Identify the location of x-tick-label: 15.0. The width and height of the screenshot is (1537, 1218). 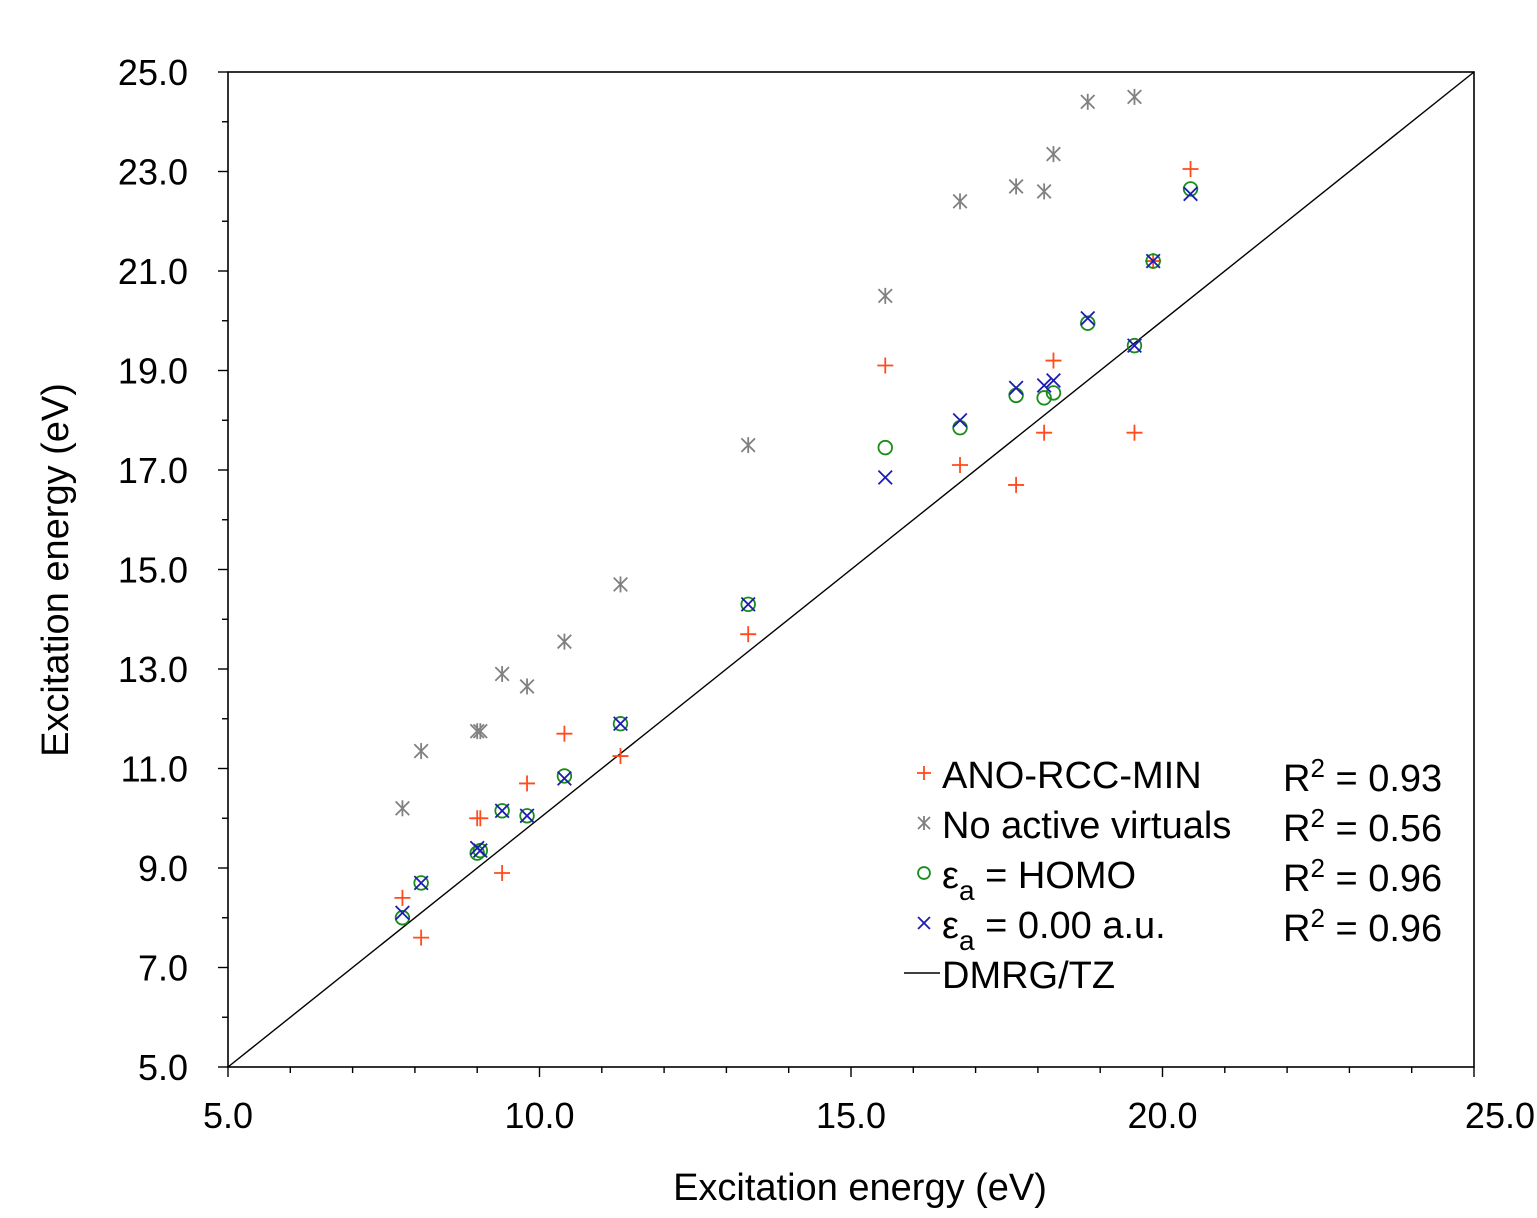
(851, 1115).